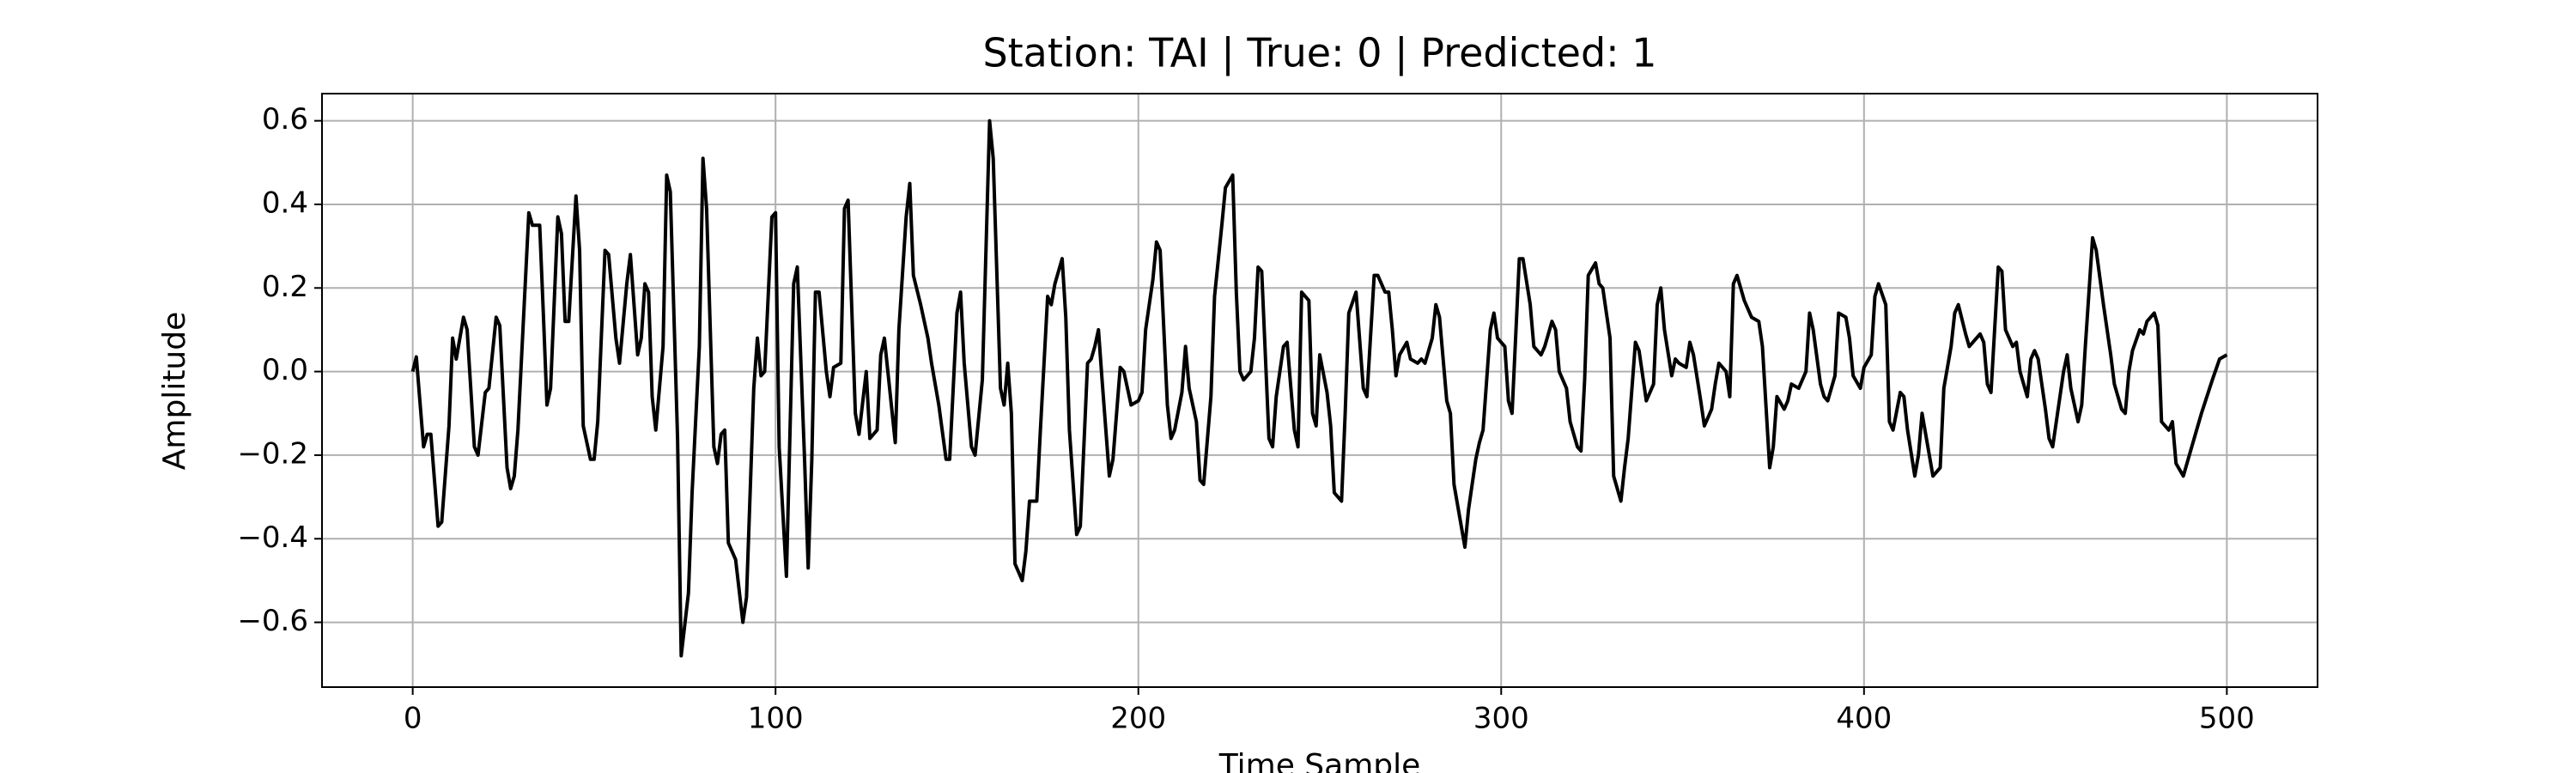  I want to click on y-tick-label: 0.4, so click(285, 203).